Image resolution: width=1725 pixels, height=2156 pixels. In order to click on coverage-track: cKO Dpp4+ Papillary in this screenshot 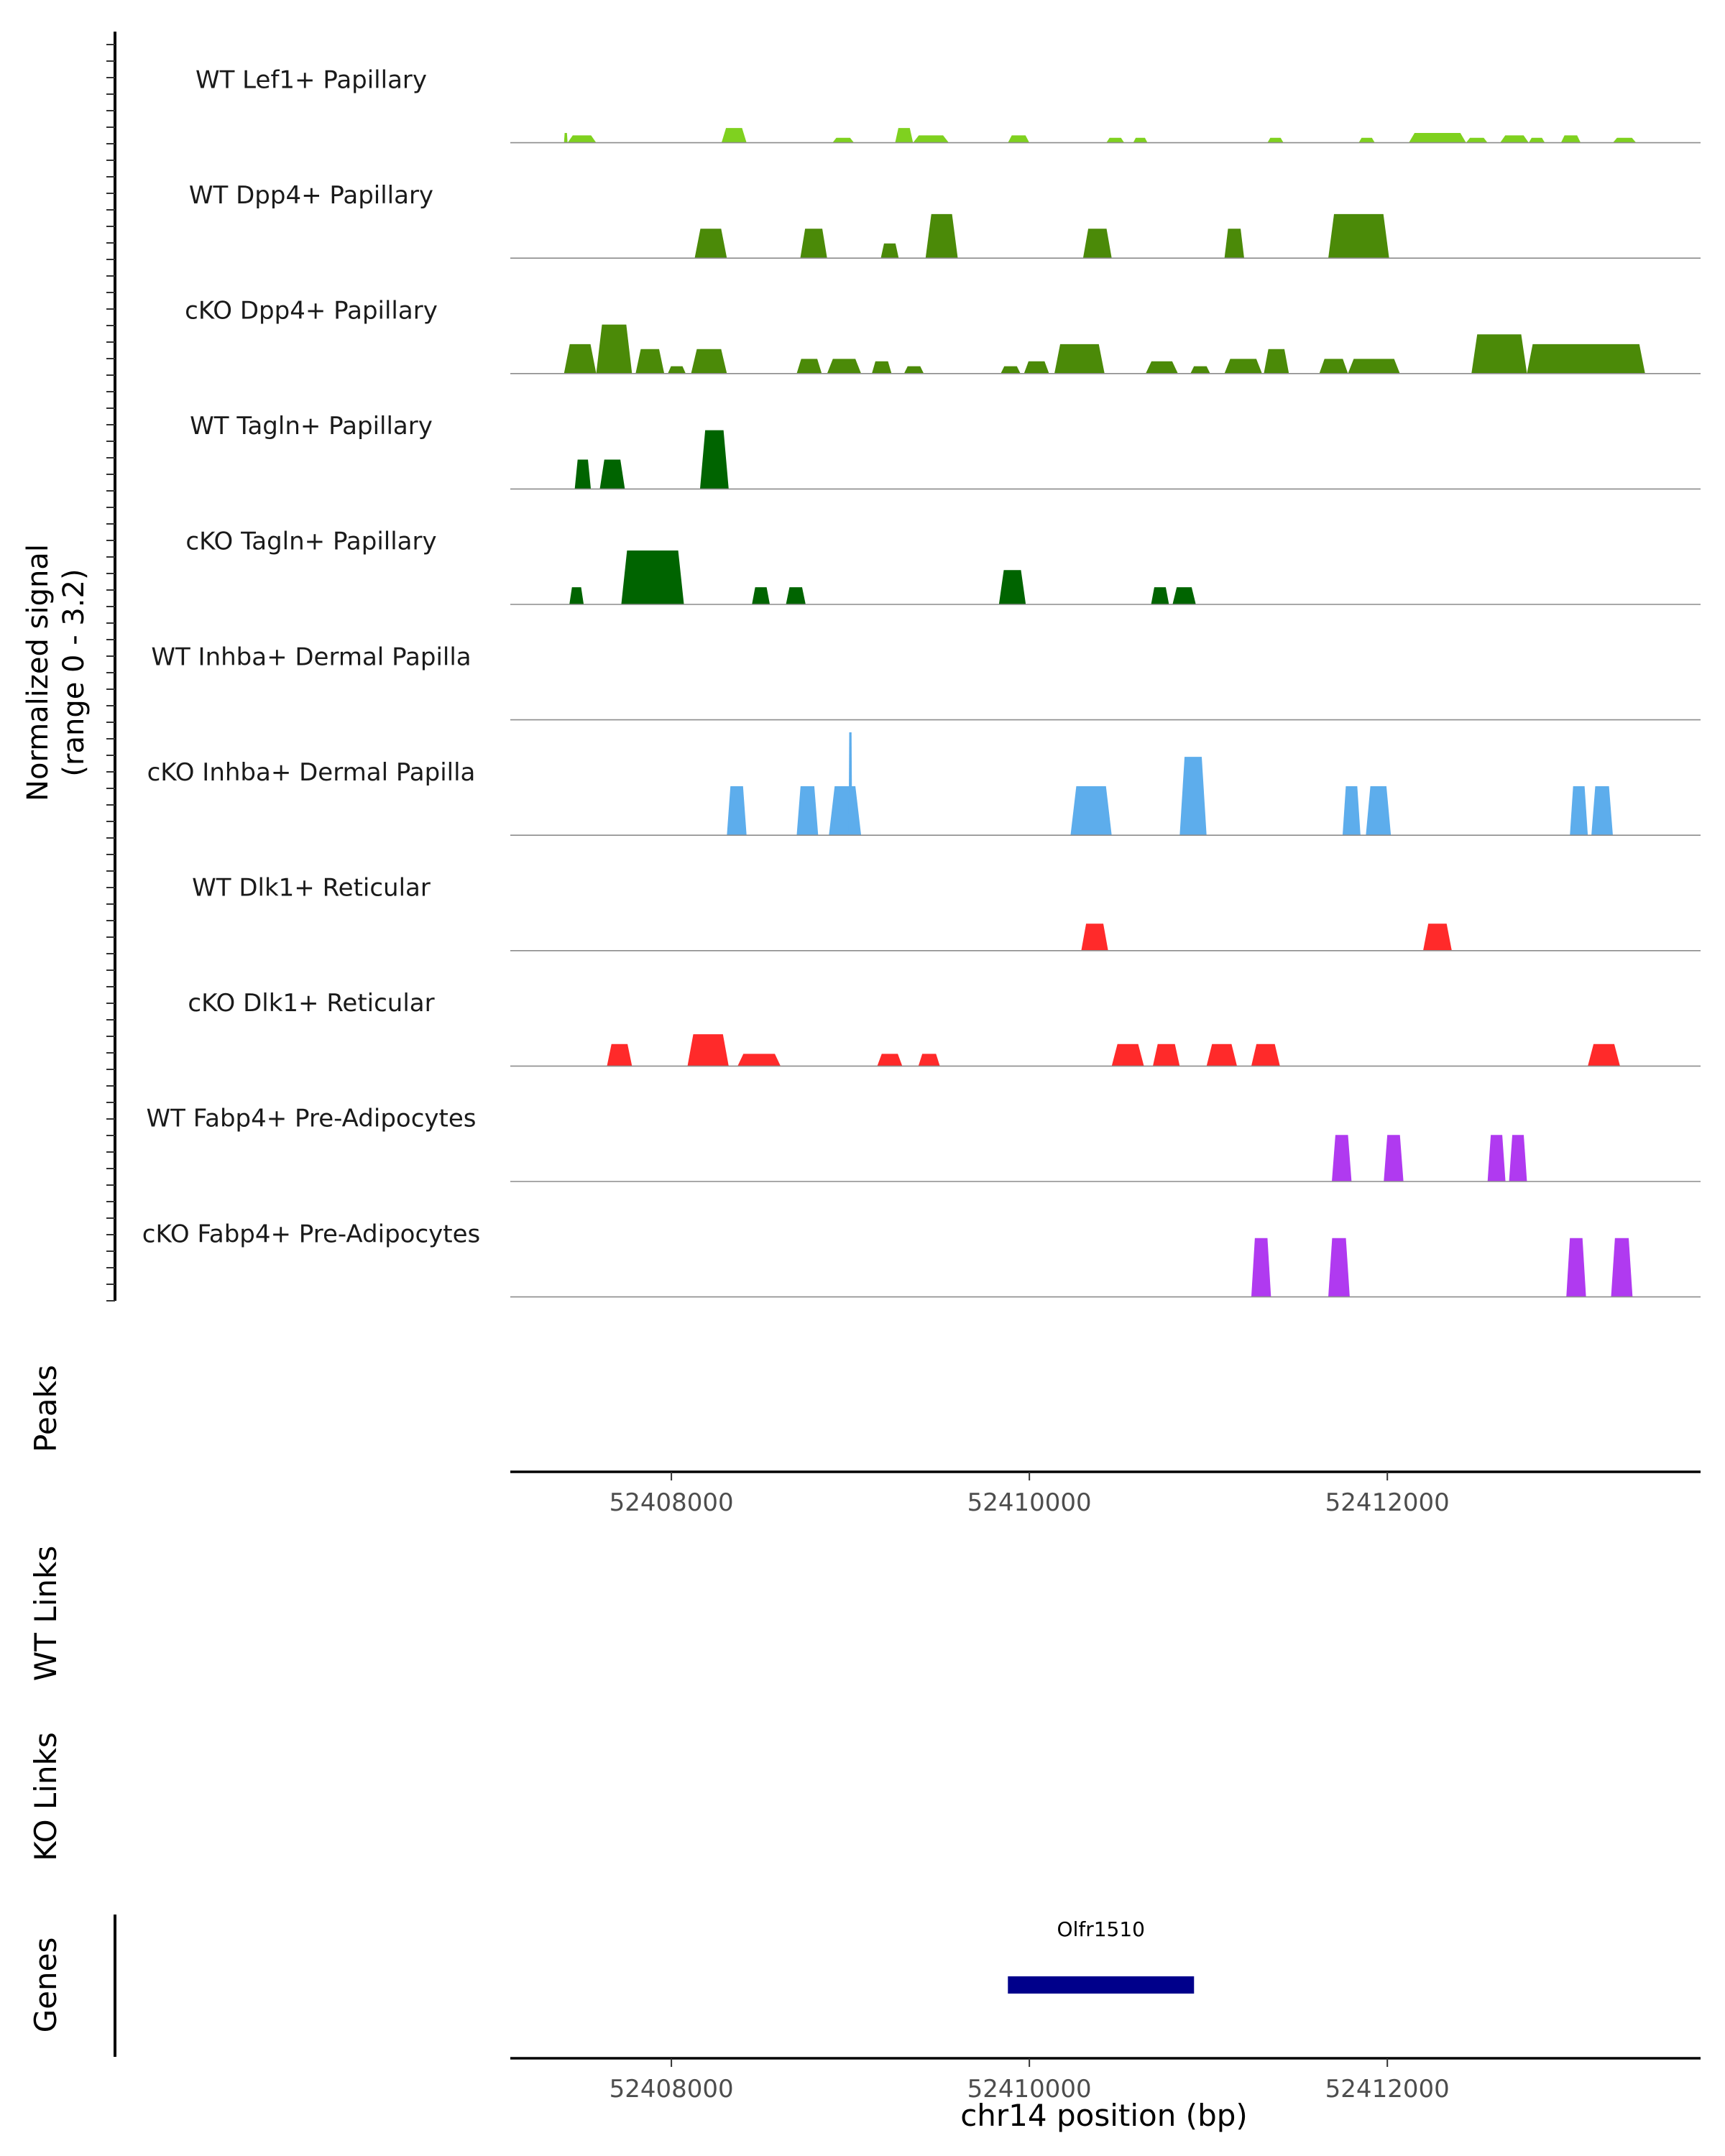, I will do `click(943, 336)`.